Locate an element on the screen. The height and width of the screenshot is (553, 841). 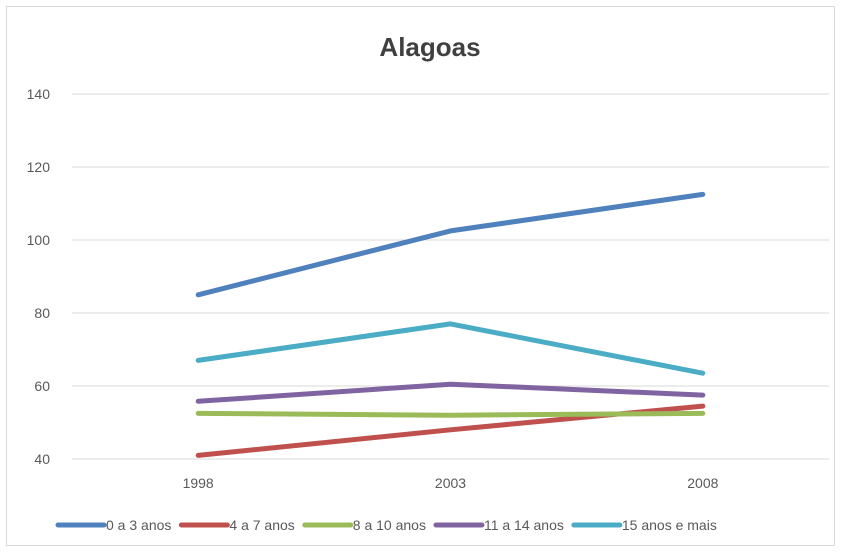
legend-label: 15 anos e mais is located at coordinates (669, 525).